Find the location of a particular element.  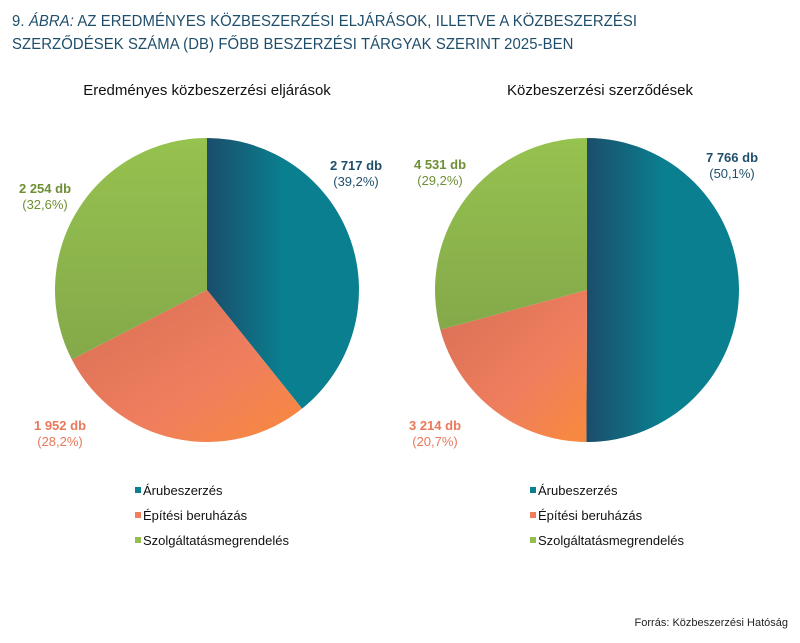

percent-label: (29,2%) is located at coordinates (440, 180).